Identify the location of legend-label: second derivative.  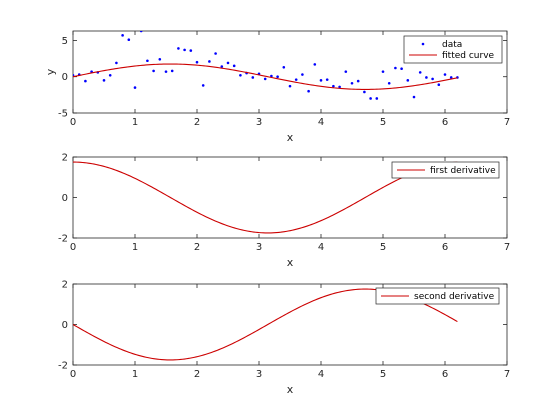
(454, 297).